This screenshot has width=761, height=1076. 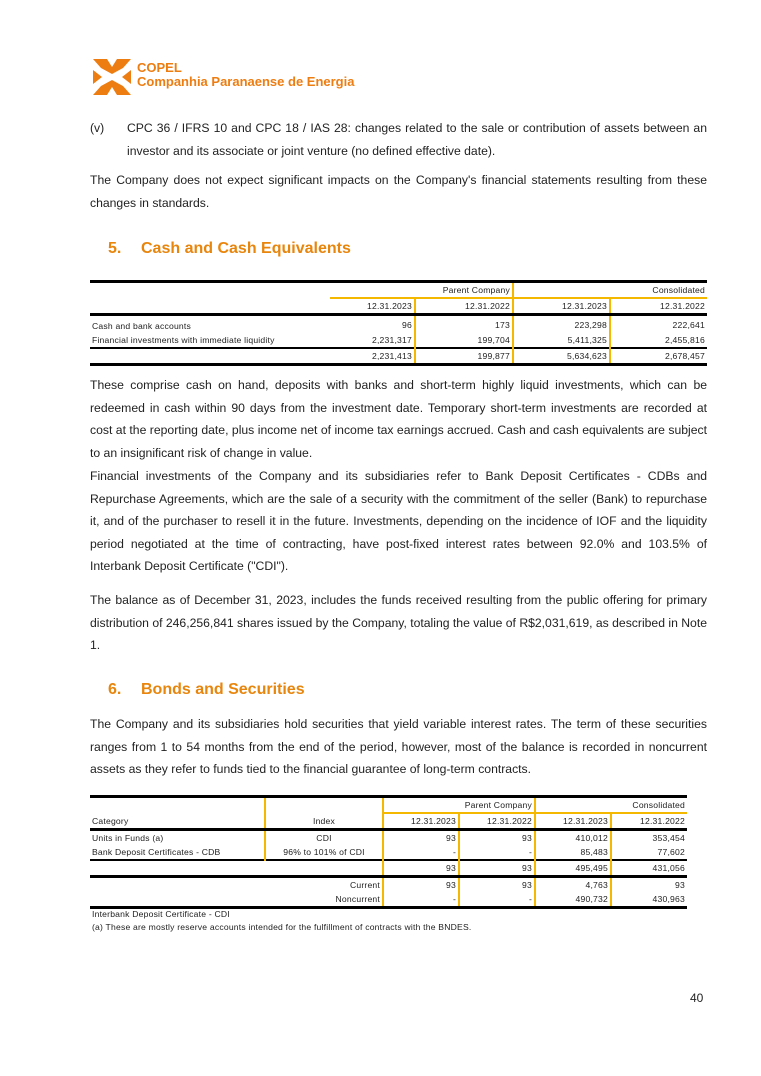 I want to click on cell: 2,231,413, so click(x=373, y=356).